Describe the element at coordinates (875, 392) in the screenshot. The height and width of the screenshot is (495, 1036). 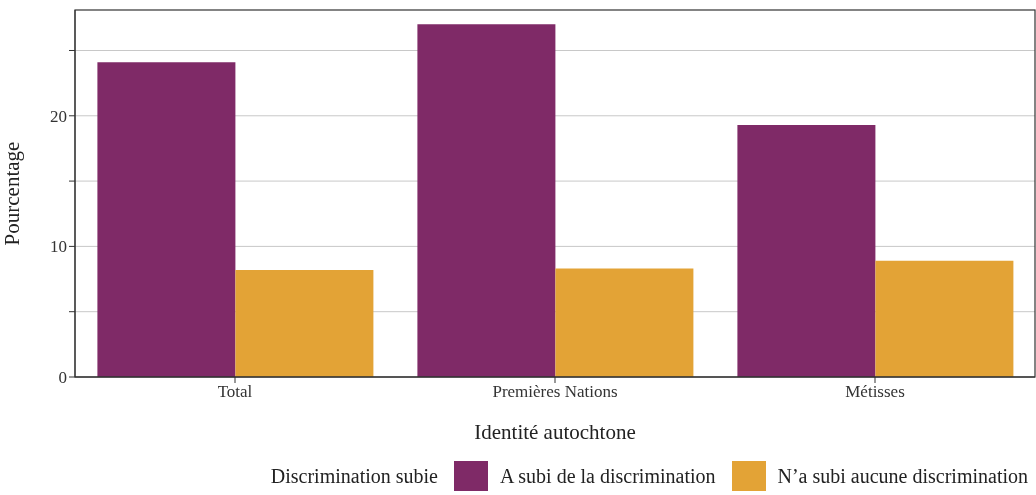
I see `x-tick-label: Métisses` at that location.